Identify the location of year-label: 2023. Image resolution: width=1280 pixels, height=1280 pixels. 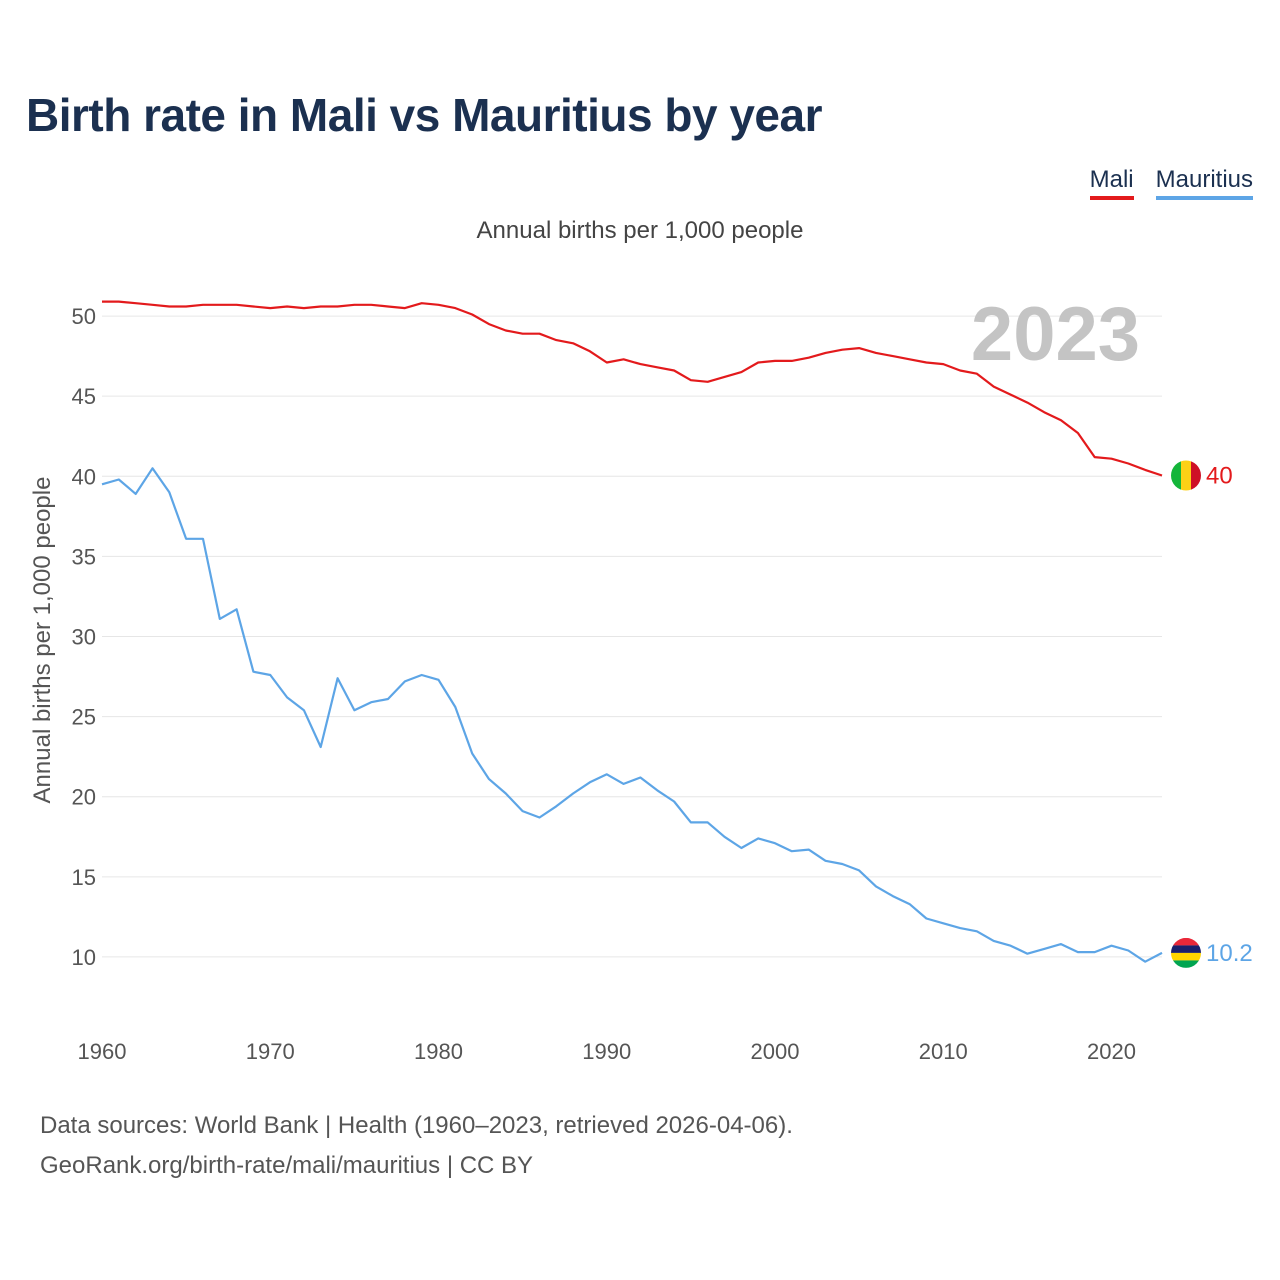
(1055, 334).